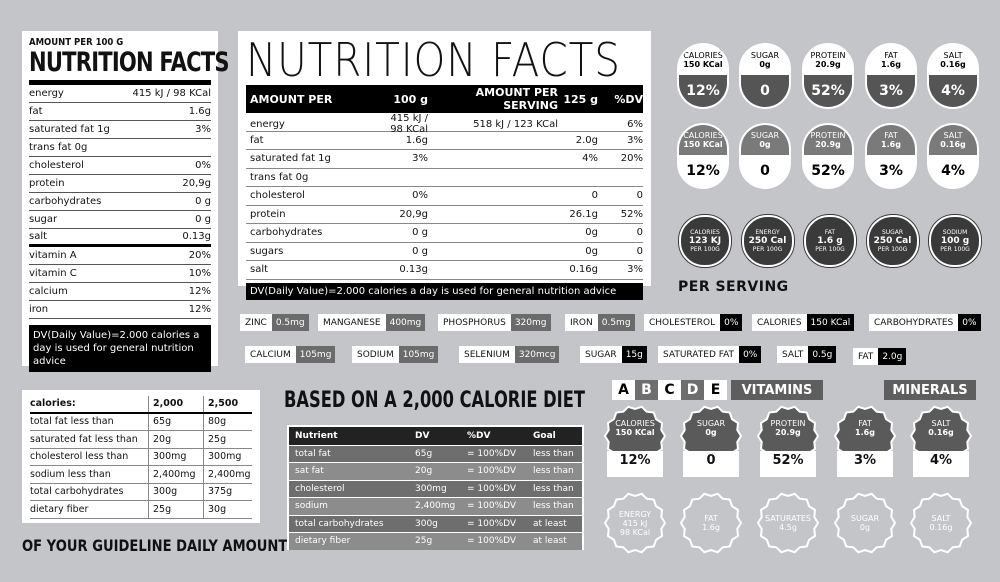 The height and width of the screenshot is (582, 1000). Describe the element at coordinates (635, 423) in the screenshot. I see `badge-name: CALORIES` at that location.